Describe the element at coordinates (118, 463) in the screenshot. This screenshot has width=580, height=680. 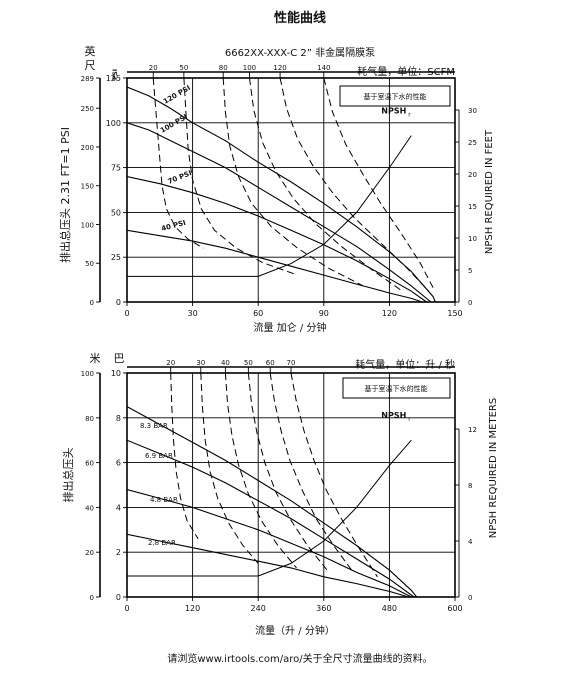
I see `y-tick-label: 6` at that location.